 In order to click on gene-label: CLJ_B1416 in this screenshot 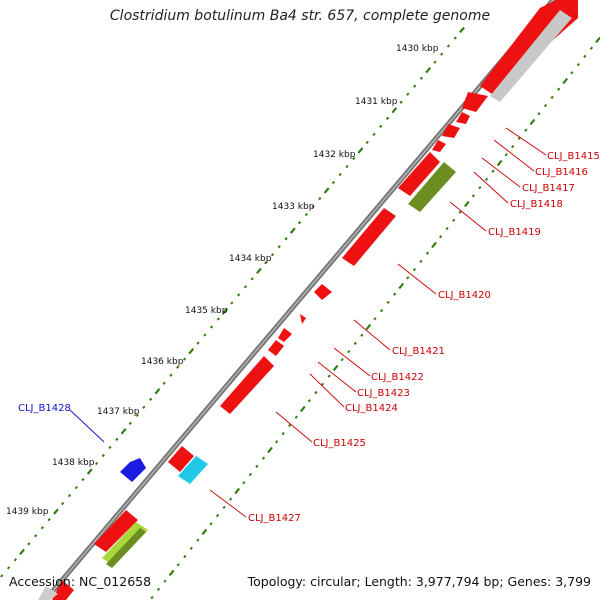, I will do `click(561, 172)`.